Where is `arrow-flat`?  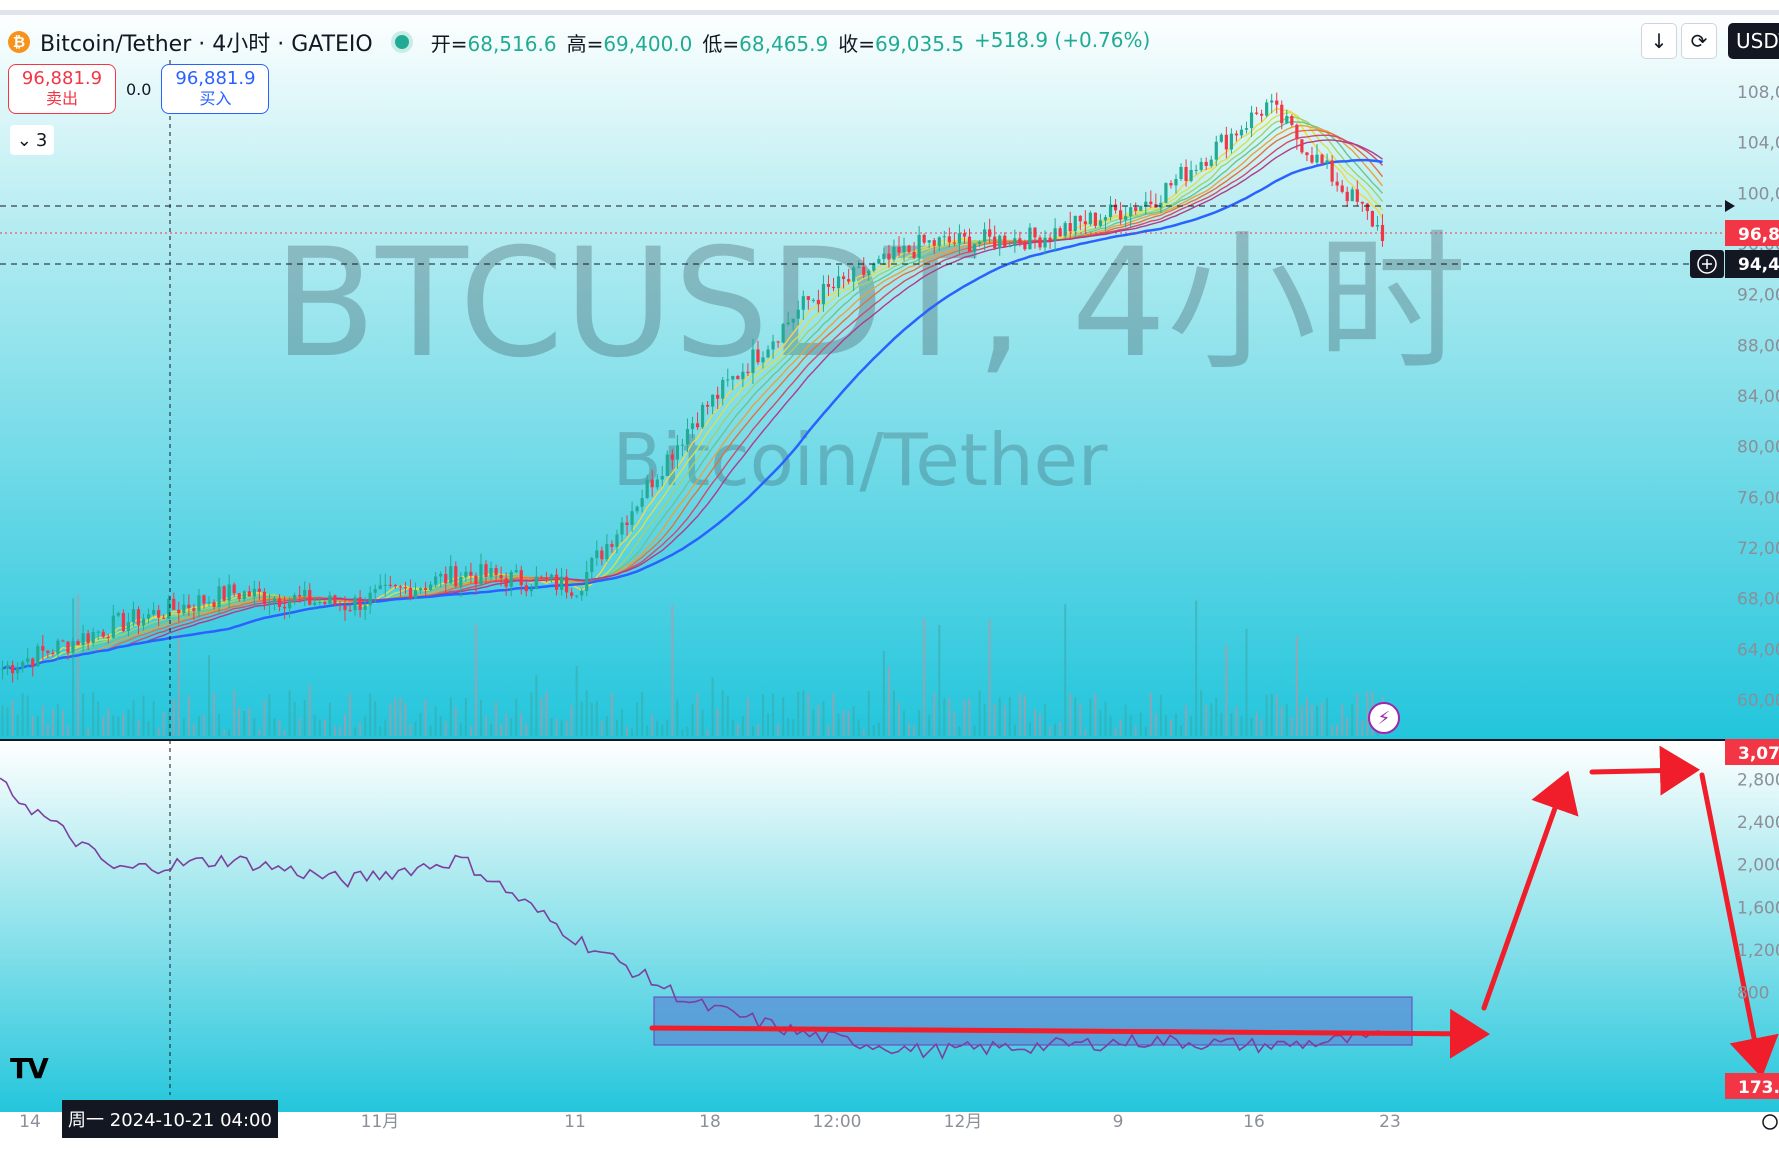 arrow-flat is located at coordinates (1069, 1033).